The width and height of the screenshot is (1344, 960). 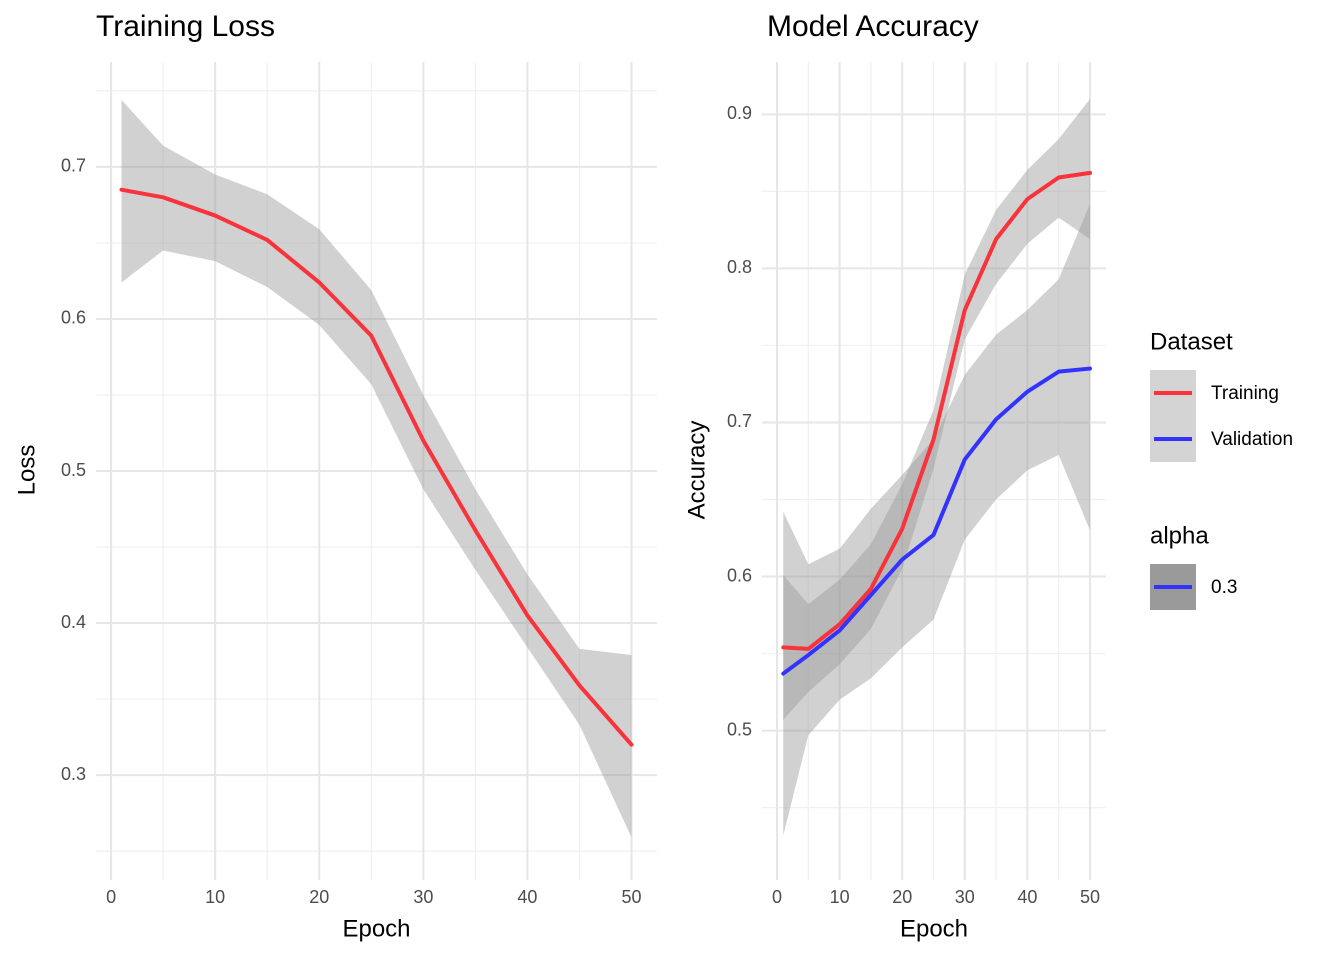 What do you see at coordinates (73, 622) in the screenshot?
I see `y-tick-label: 0.4` at bounding box center [73, 622].